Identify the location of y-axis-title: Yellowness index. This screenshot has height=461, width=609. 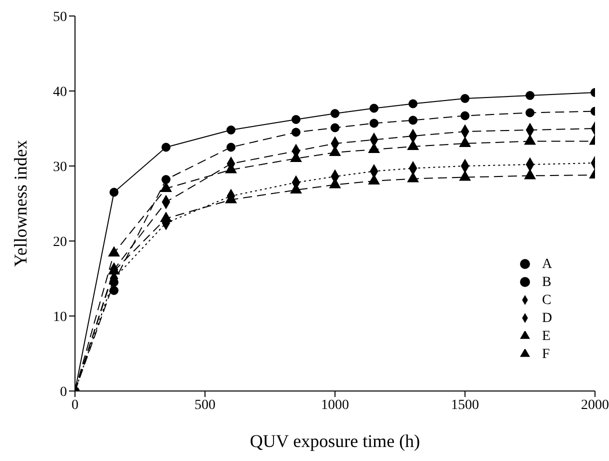
(20, 203).